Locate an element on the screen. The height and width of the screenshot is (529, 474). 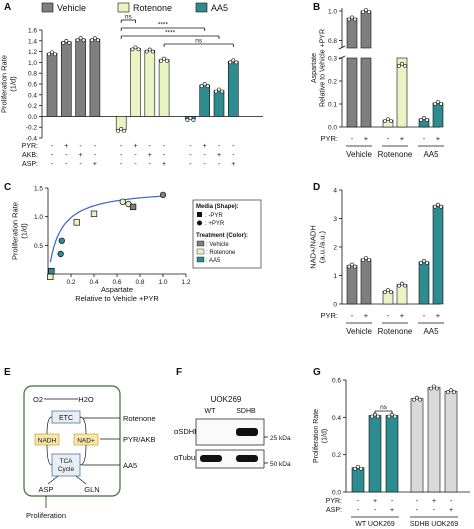
node-o2: O2 is located at coordinates (38, 399).